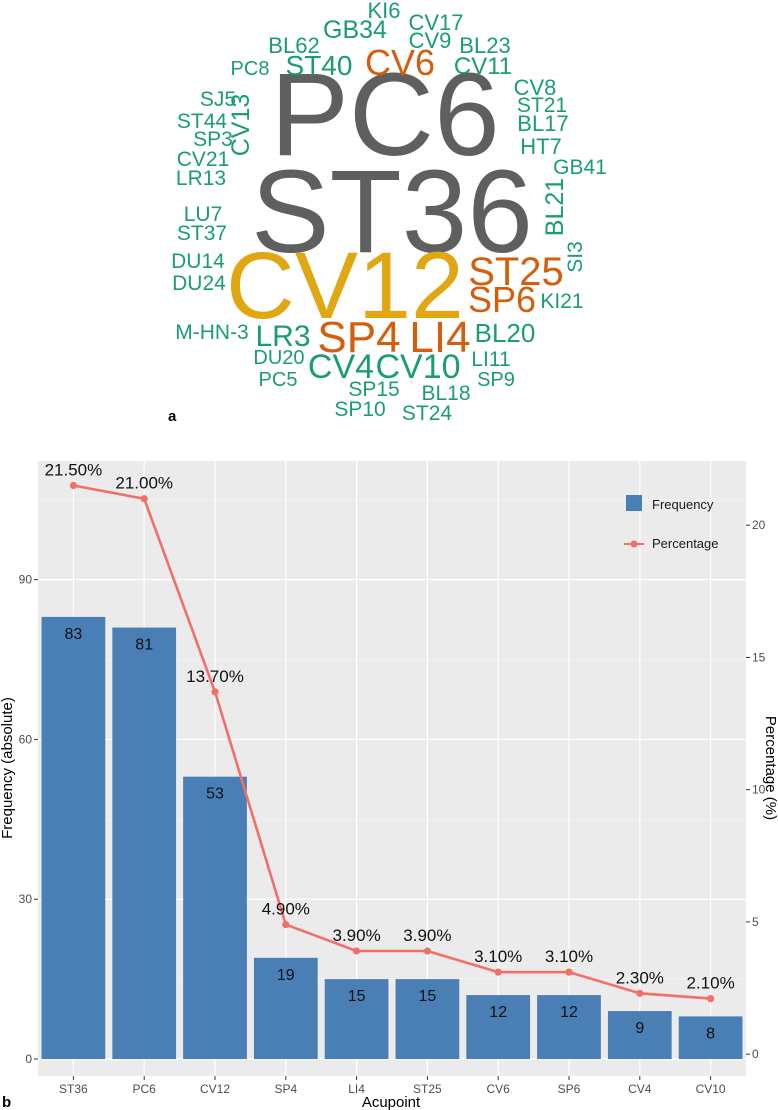  What do you see at coordinates (26, 899) in the screenshot?
I see `y-tick-label: 30` at bounding box center [26, 899].